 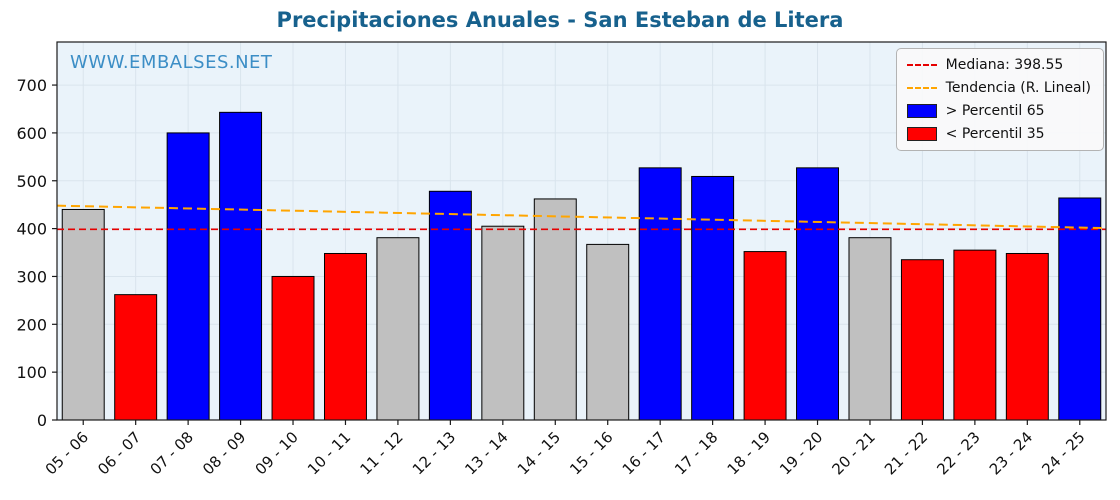 What do you see at coordinates (995, 111) in the screenshot?
I see `legend-high-label: > Percentil 65` at bounding box center [995, 111].